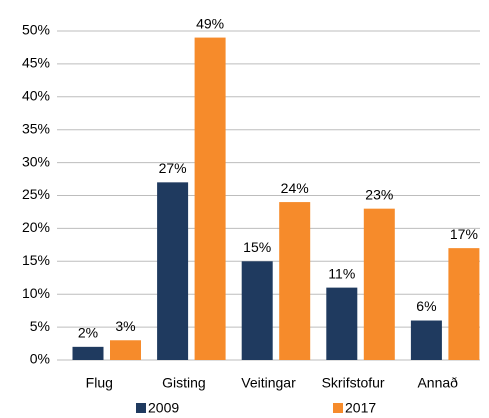 The width and height of the screenshot is (489, 418). I want to click on y-tick-label: 20%, so click(36, 227).